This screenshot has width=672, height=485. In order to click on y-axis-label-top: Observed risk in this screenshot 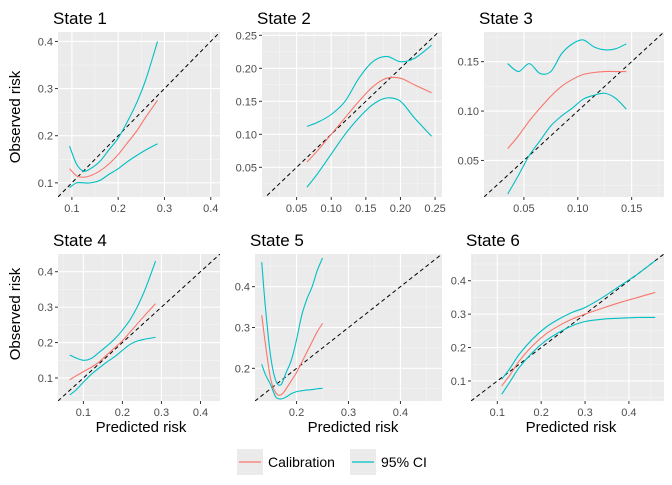, I will do `click(15, 116)`.